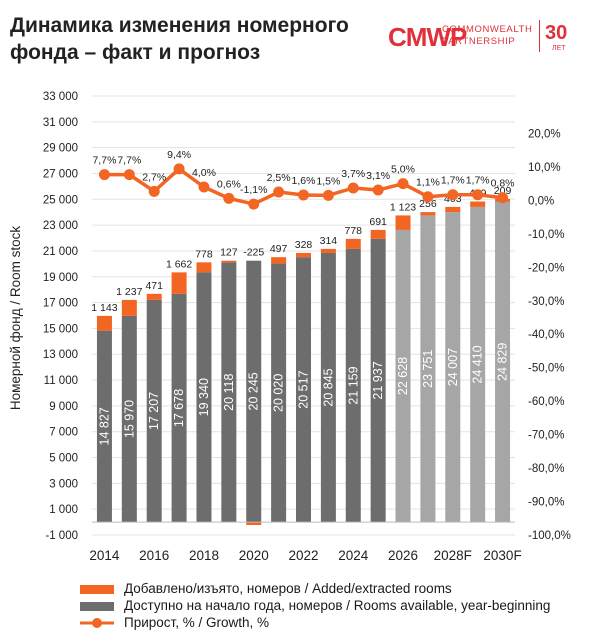 The image size is (597, 643). Describe the element at coordinates (503, 184) in the screenshot. I see `growth-label: 0,8%` at that location.